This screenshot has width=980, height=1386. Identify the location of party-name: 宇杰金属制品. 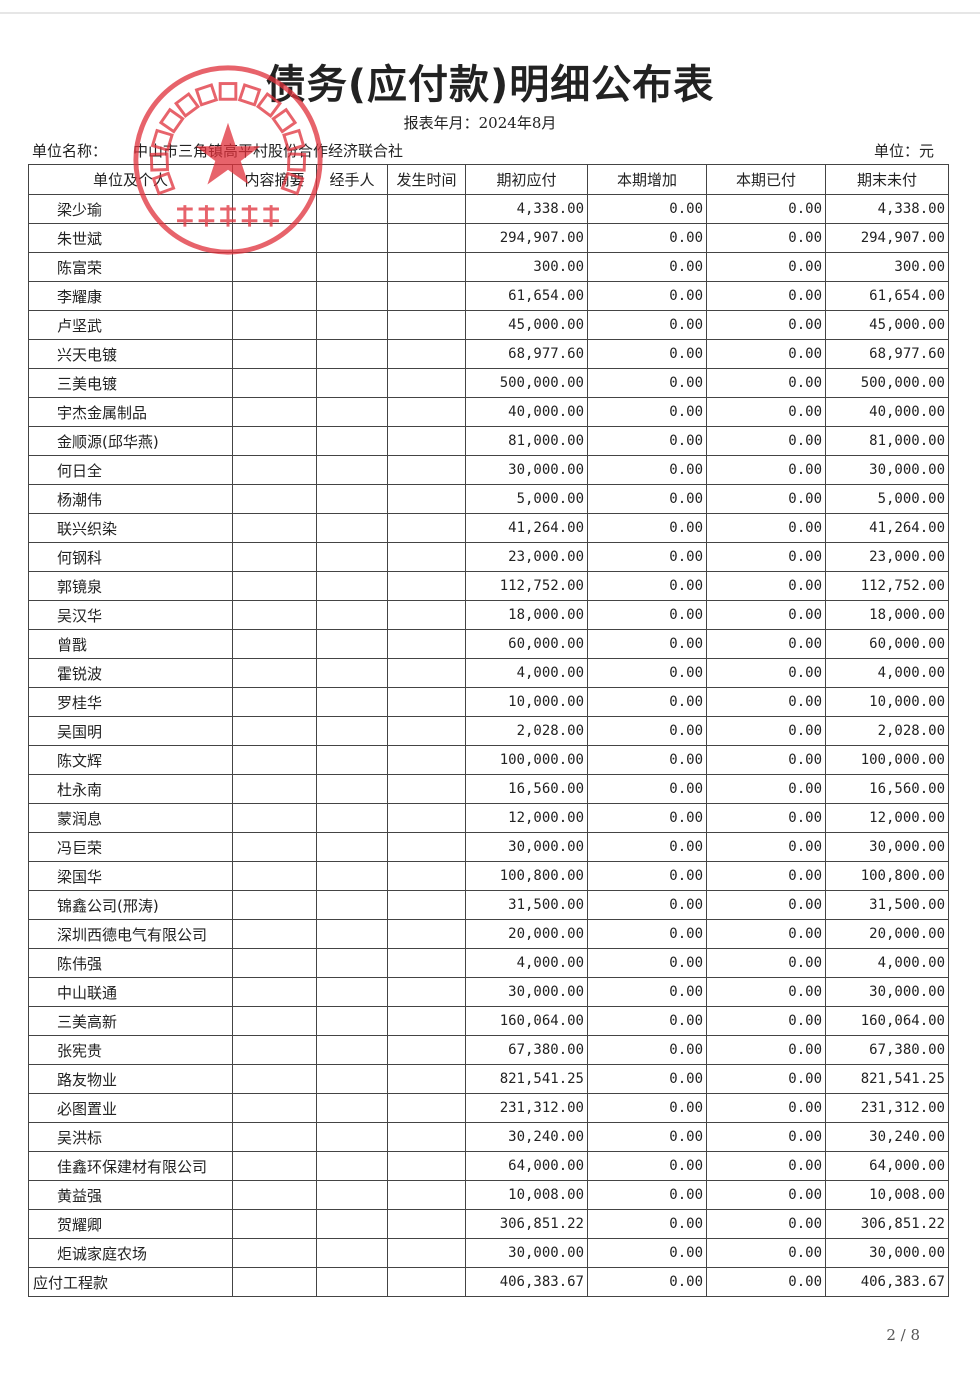
(130, 412).